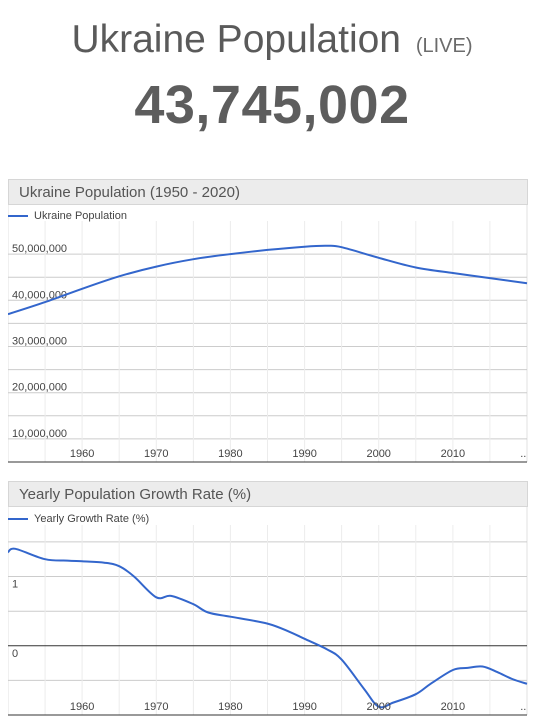 This screenshot has width=544, height=716. I want to click on population-legend: Ukraine Population, so click(67, 216).